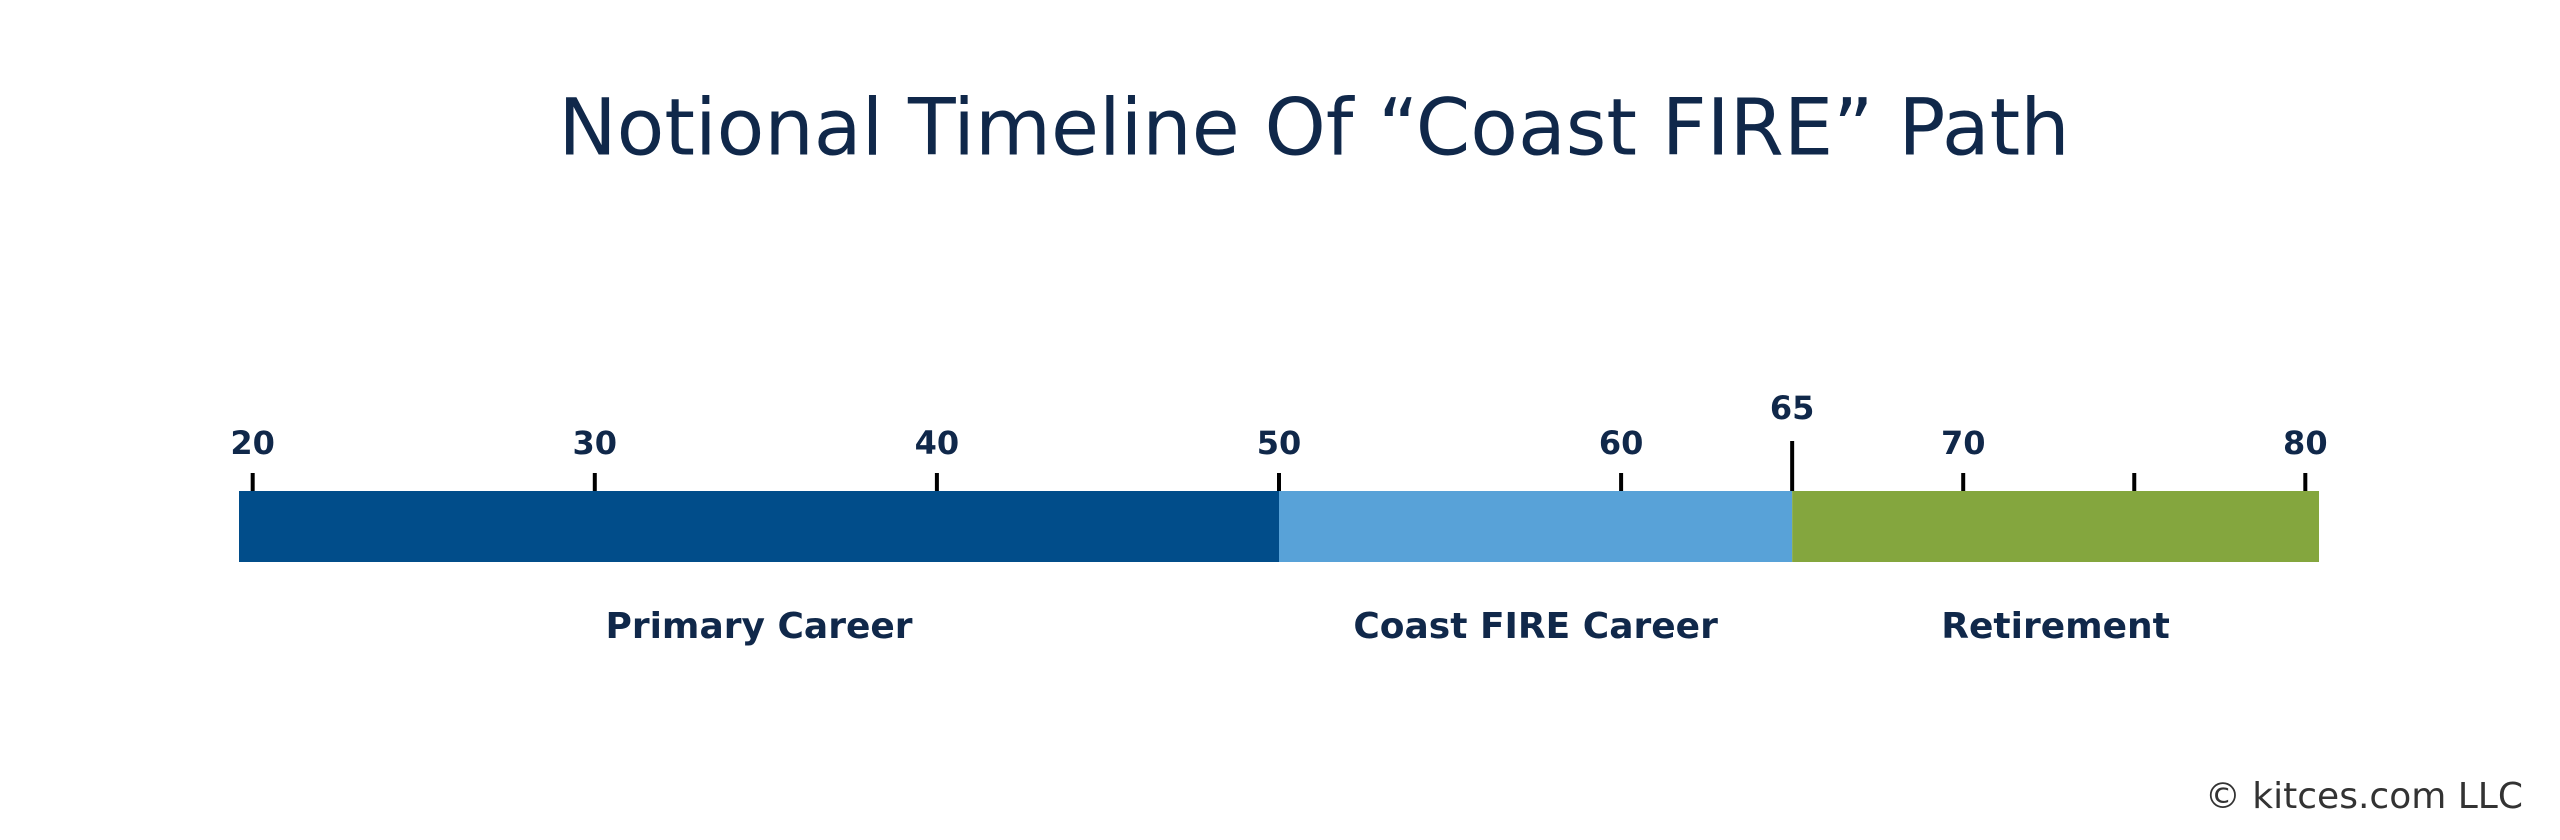  I want to click on chart-title: Notional Timeline Of “Coast FIRE” Path, so click(1313, 128).